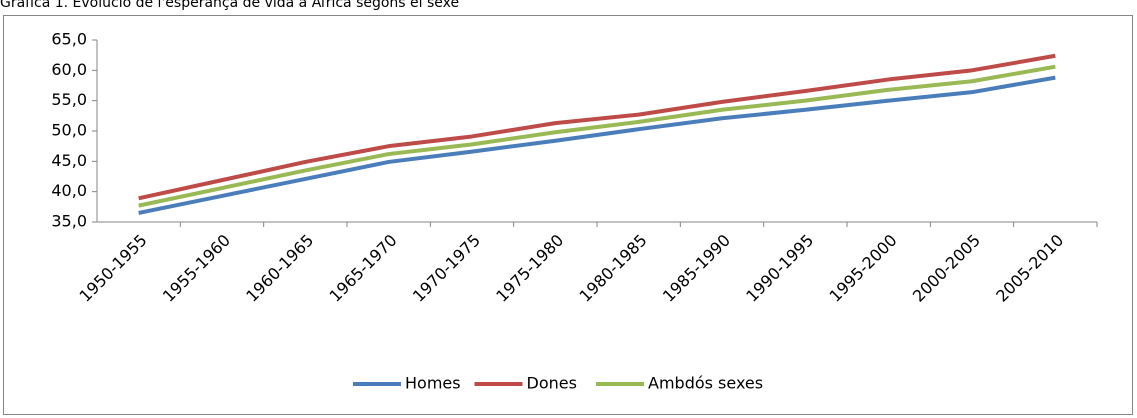 This screenshot has width=1137, height=418. Describe the element at coordinates (69, 99) in the screenshot. I see `y-tick-label: 55,0` at that location.